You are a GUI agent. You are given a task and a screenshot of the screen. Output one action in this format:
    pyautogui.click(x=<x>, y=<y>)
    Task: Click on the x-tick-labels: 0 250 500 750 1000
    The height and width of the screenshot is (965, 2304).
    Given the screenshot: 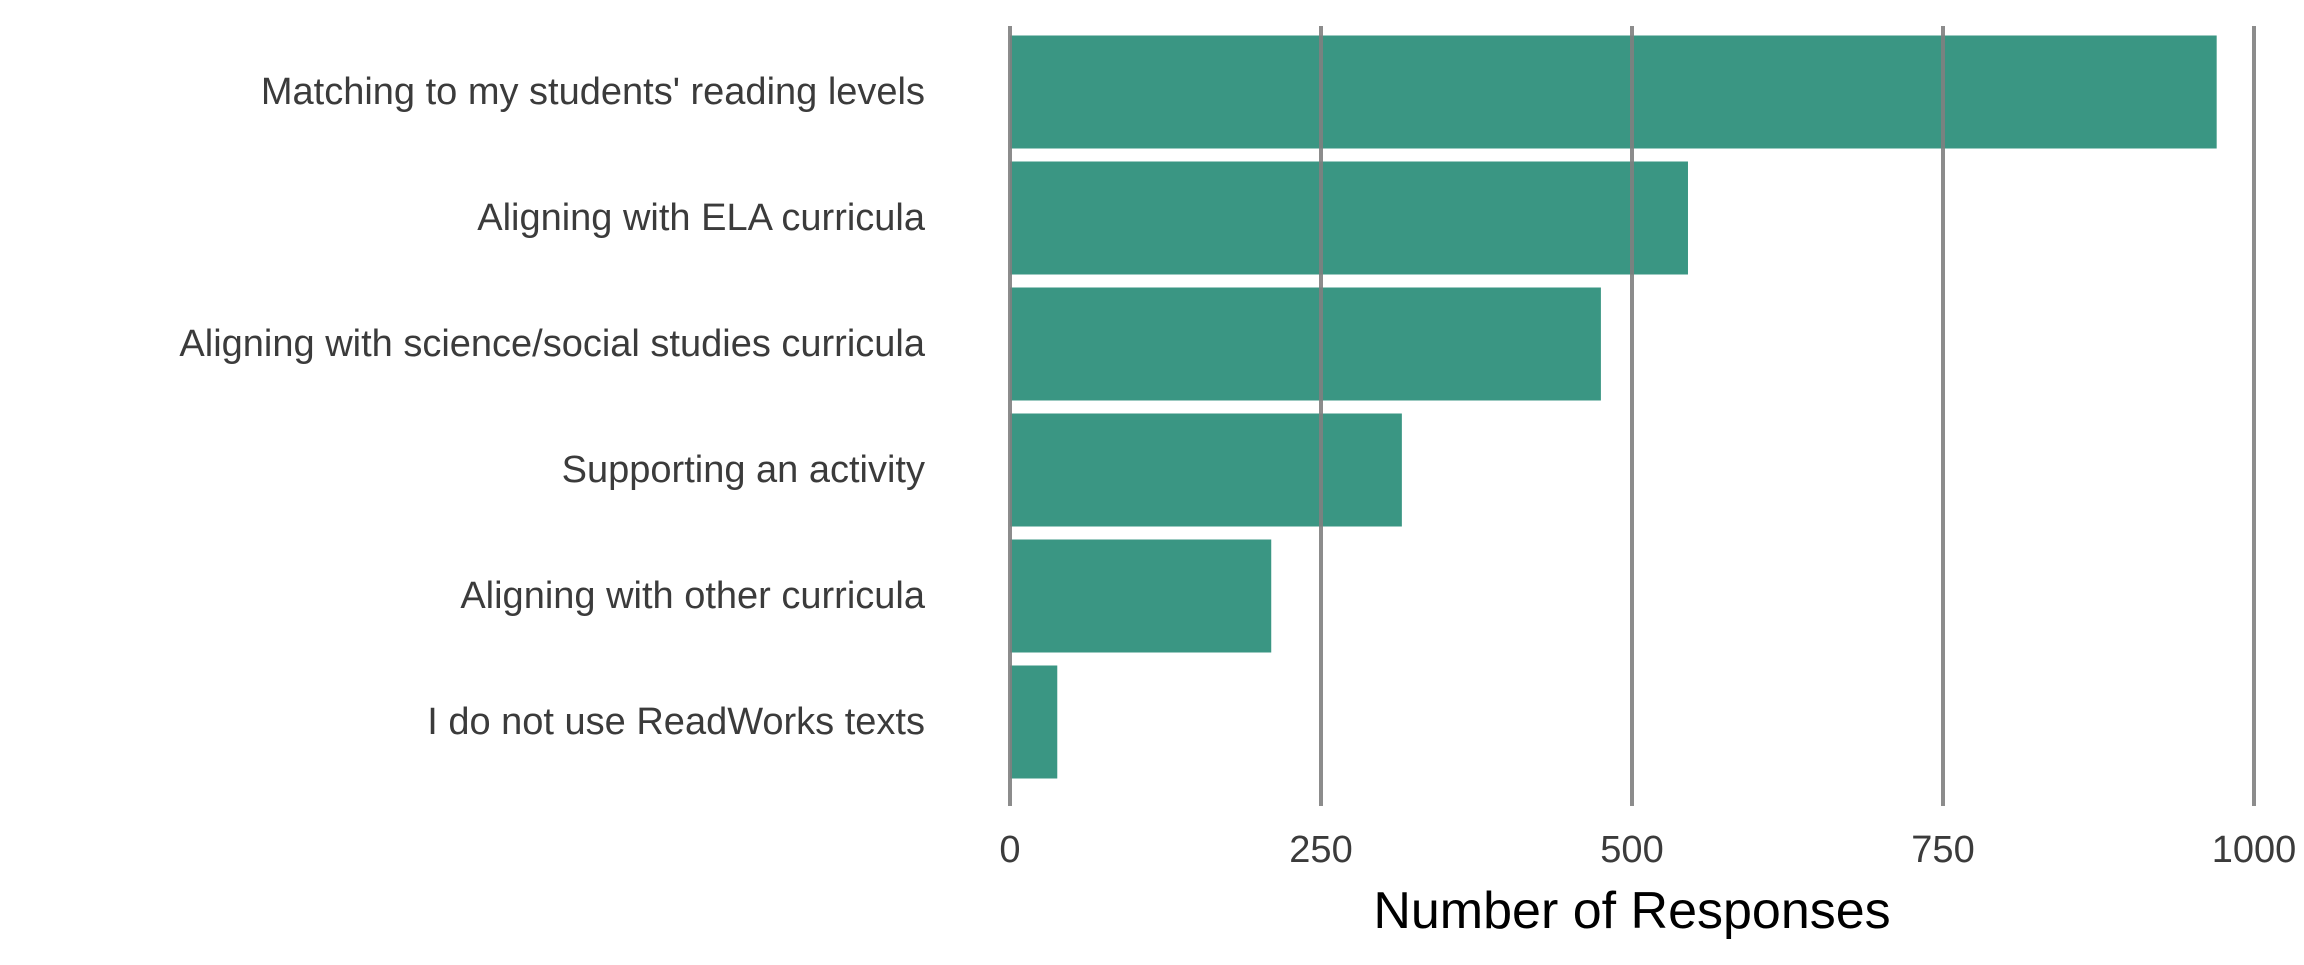 What is the action you would take?
    pyautogui.click(x=1647, y=850)
    